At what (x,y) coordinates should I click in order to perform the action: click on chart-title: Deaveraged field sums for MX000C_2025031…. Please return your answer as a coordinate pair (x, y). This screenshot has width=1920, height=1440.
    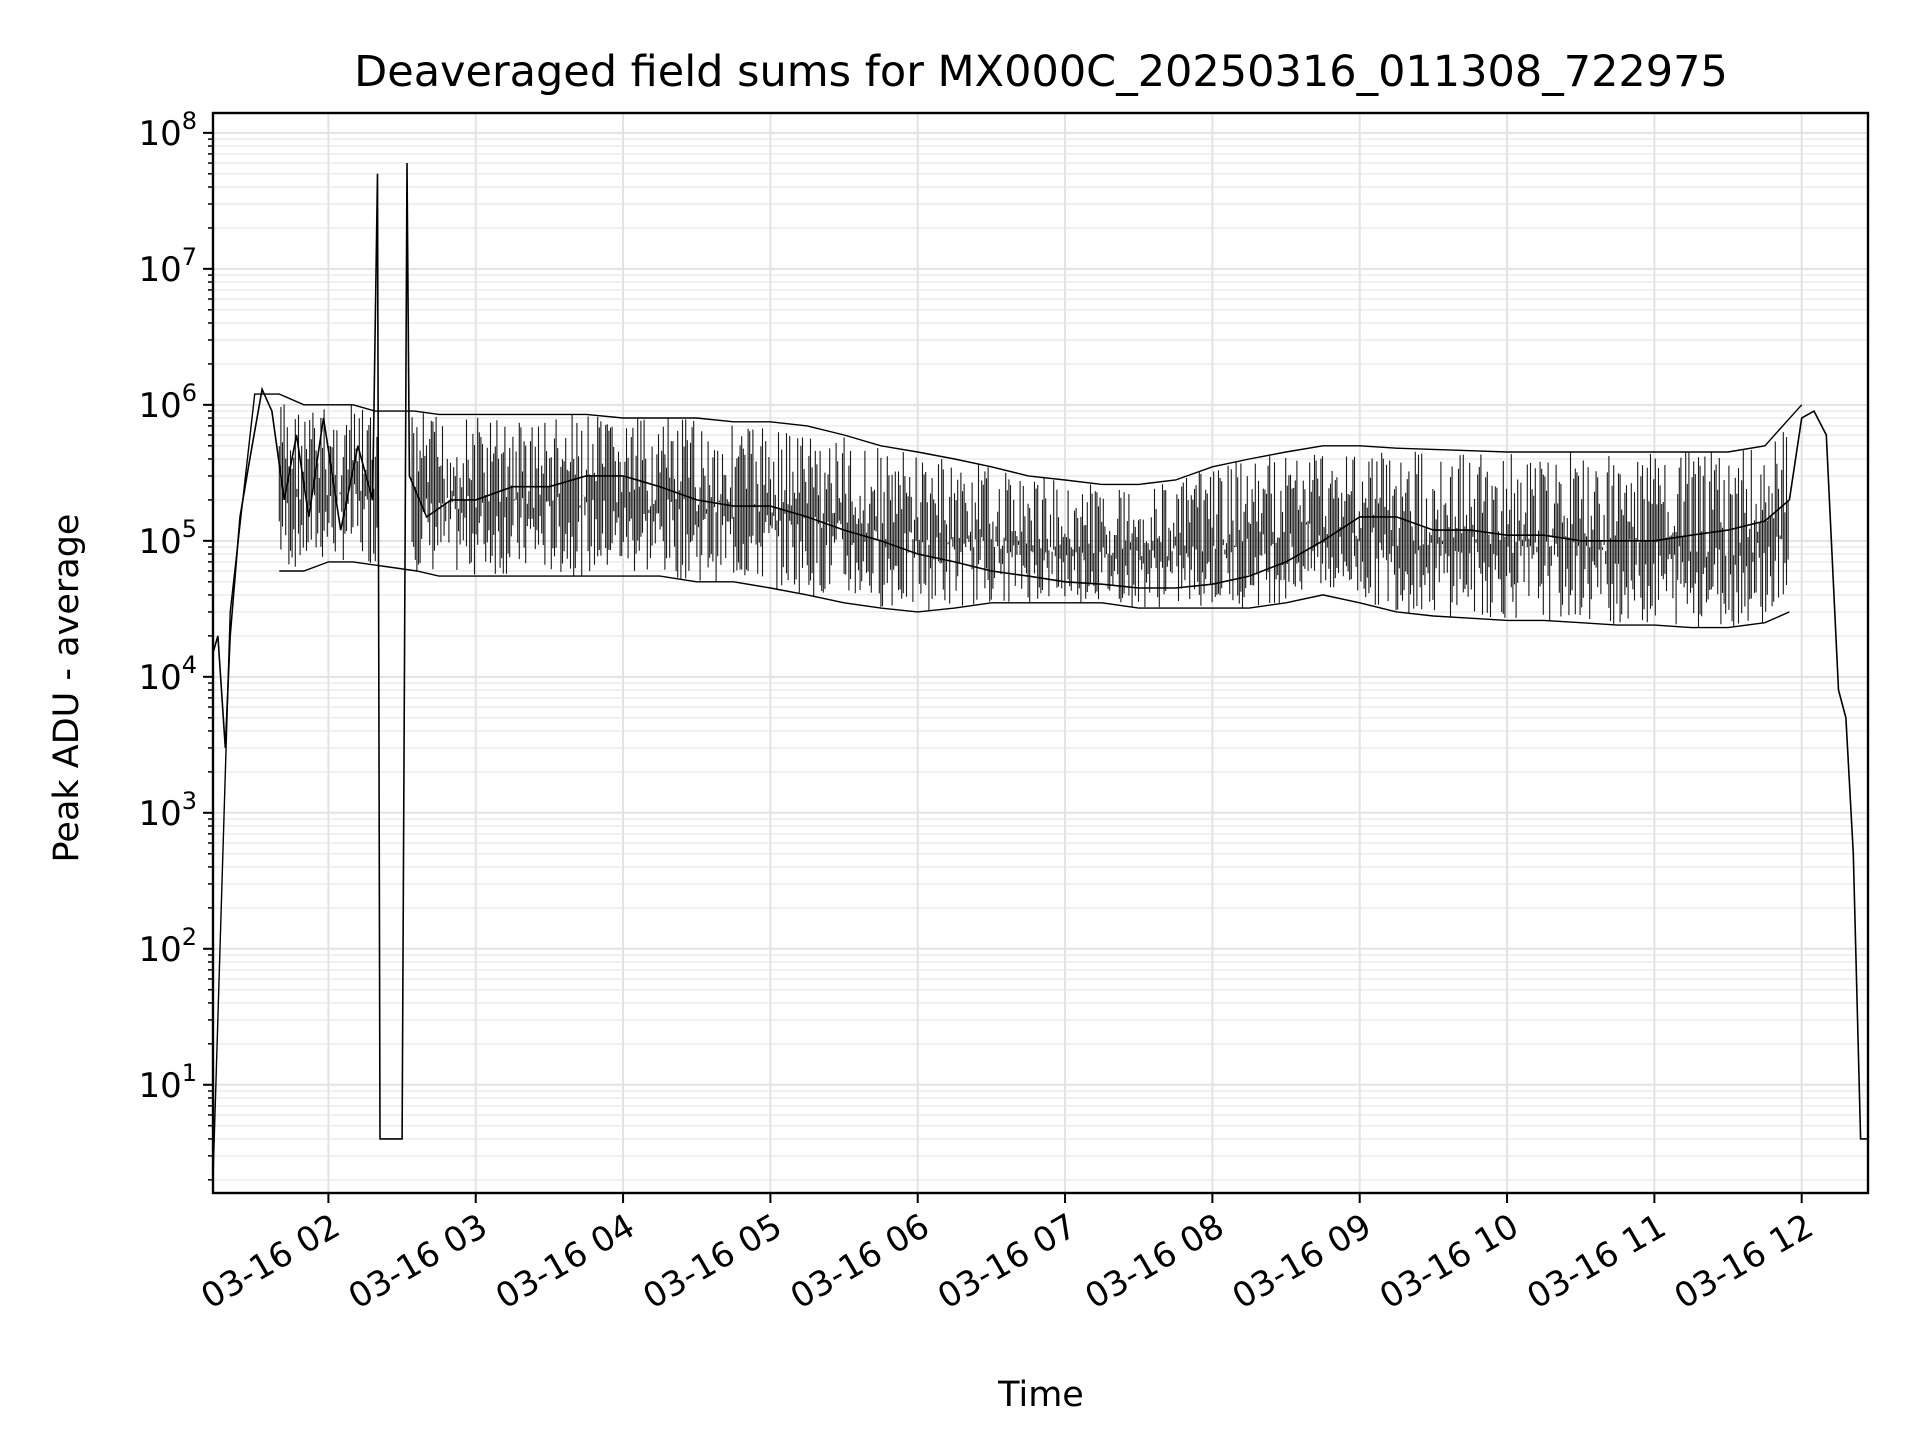
    Looking at the image, I should click on (1041, 72).